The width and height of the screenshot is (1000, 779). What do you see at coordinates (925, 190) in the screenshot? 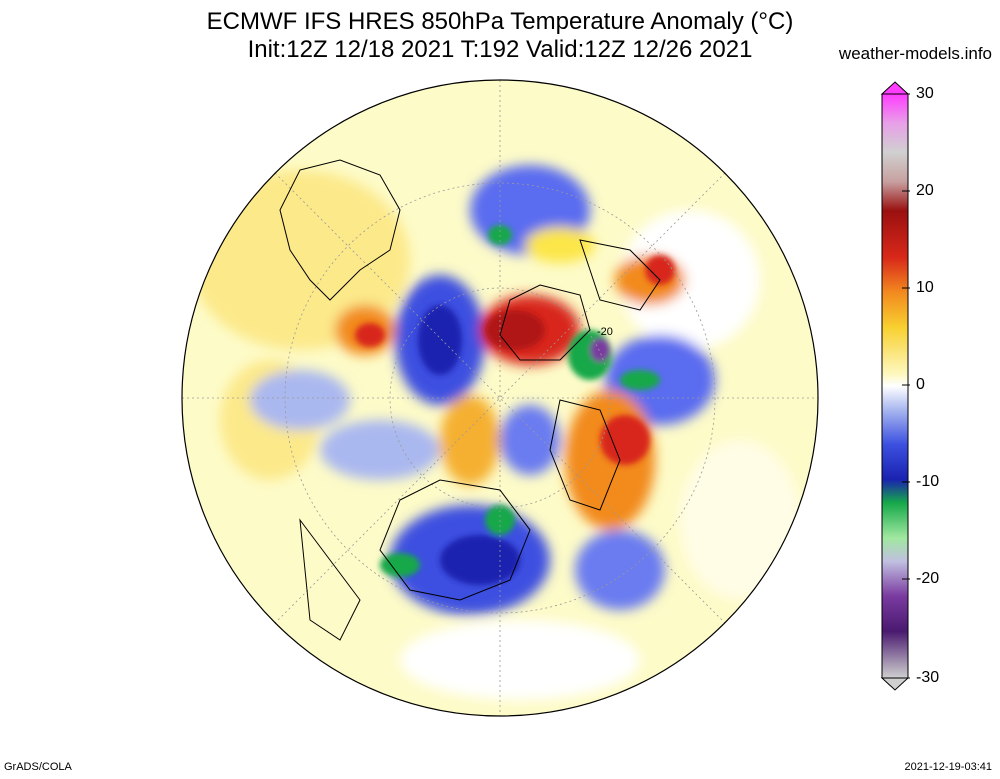
I see `colorbar-label: 20` at bounding box center [925, 190].